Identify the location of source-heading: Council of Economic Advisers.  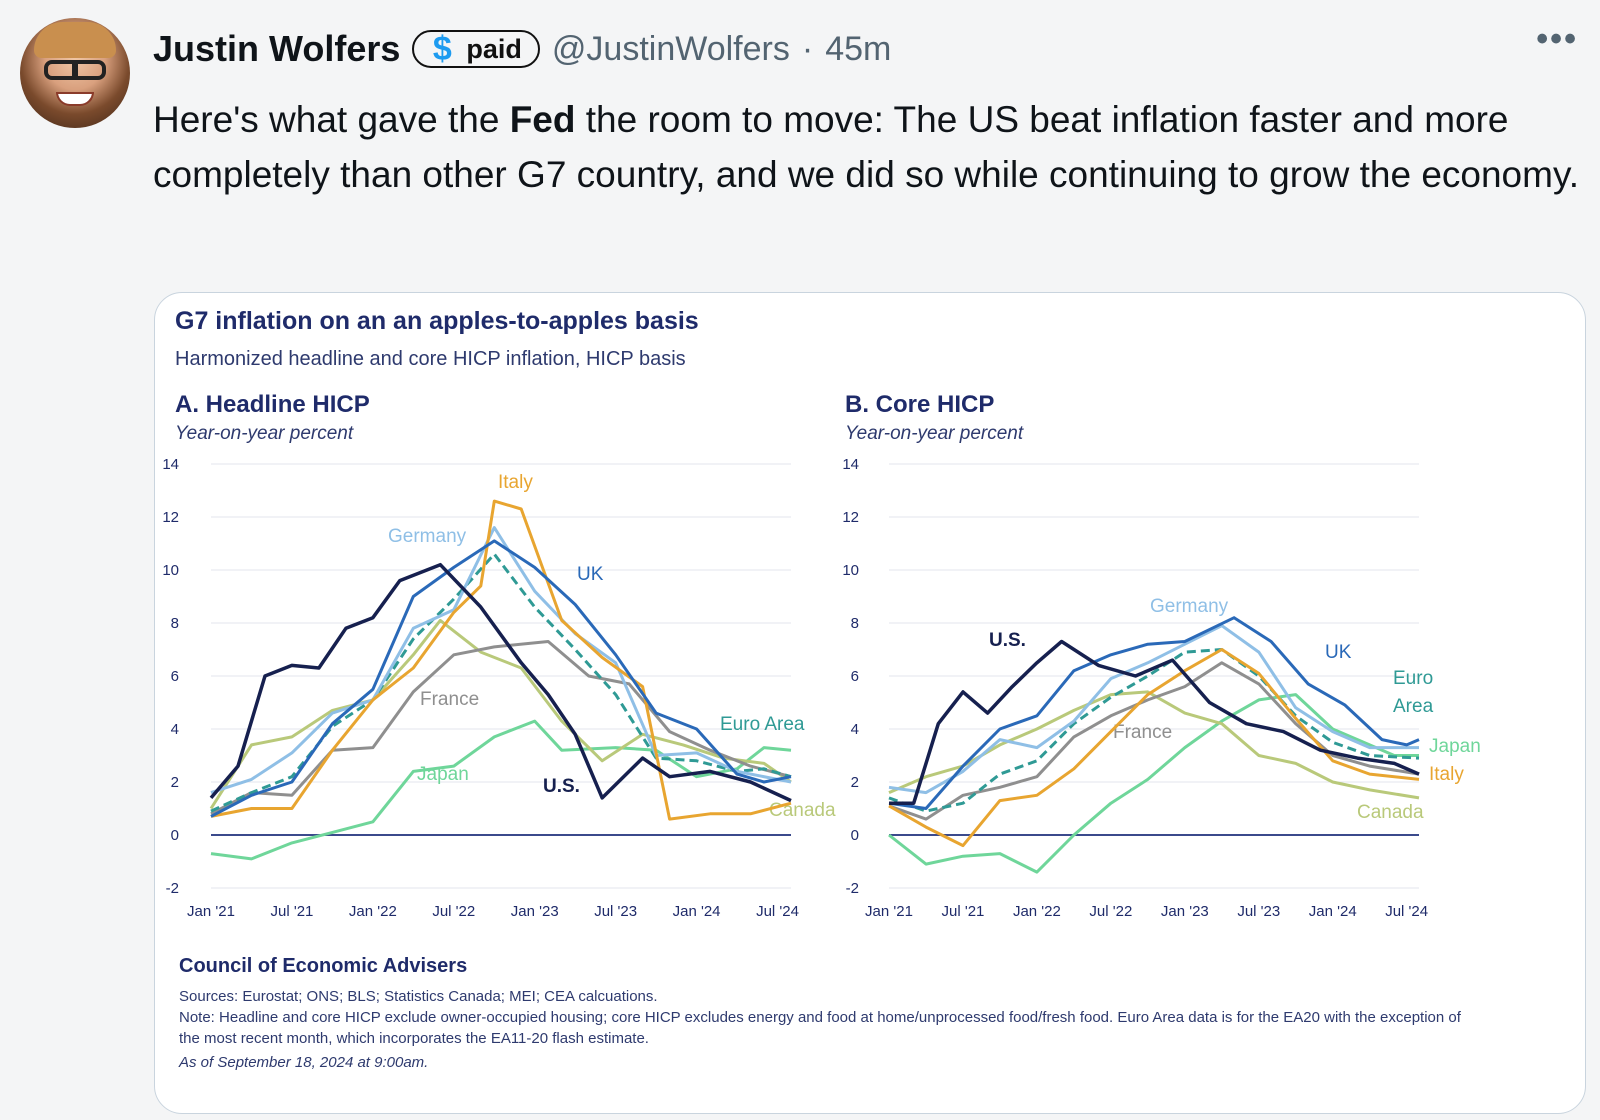
(323, 966).